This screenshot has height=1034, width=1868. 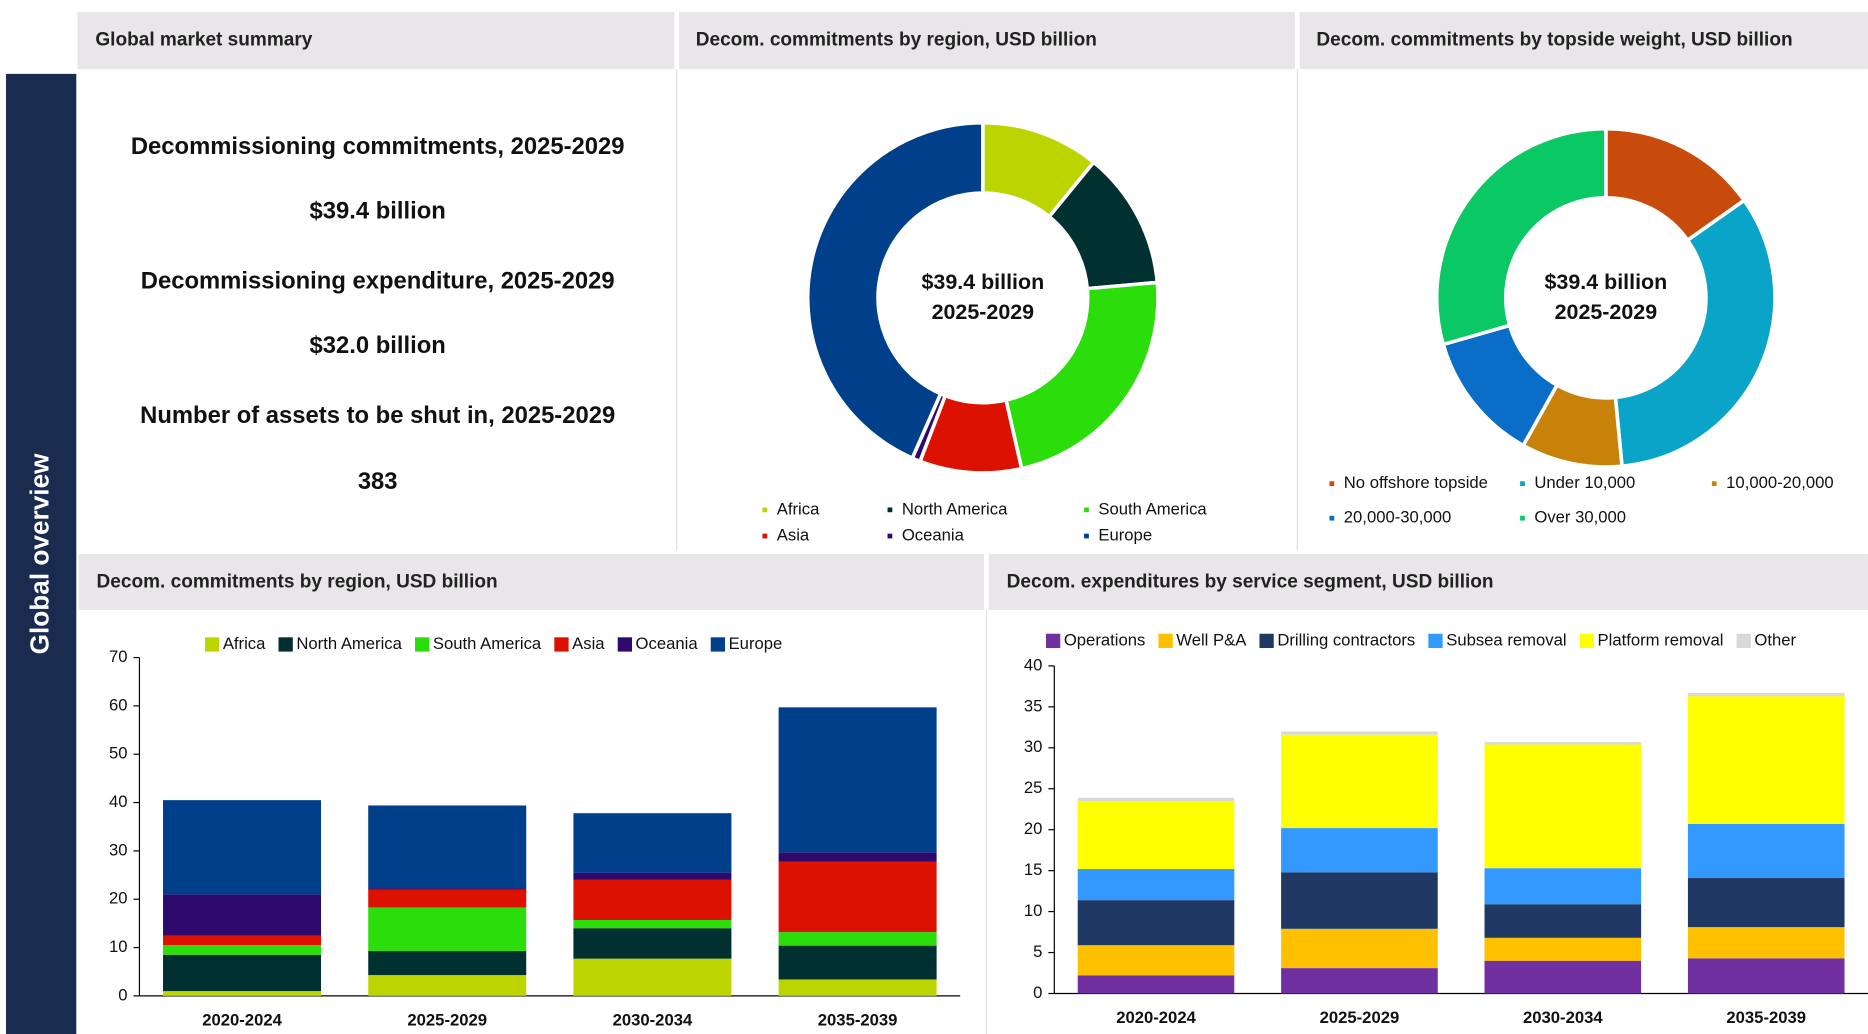 What do you see at coordinates (1506, 639) in the screenshot?
I see `legend-label: Subsea removal` at bounding box center [1506, 639].